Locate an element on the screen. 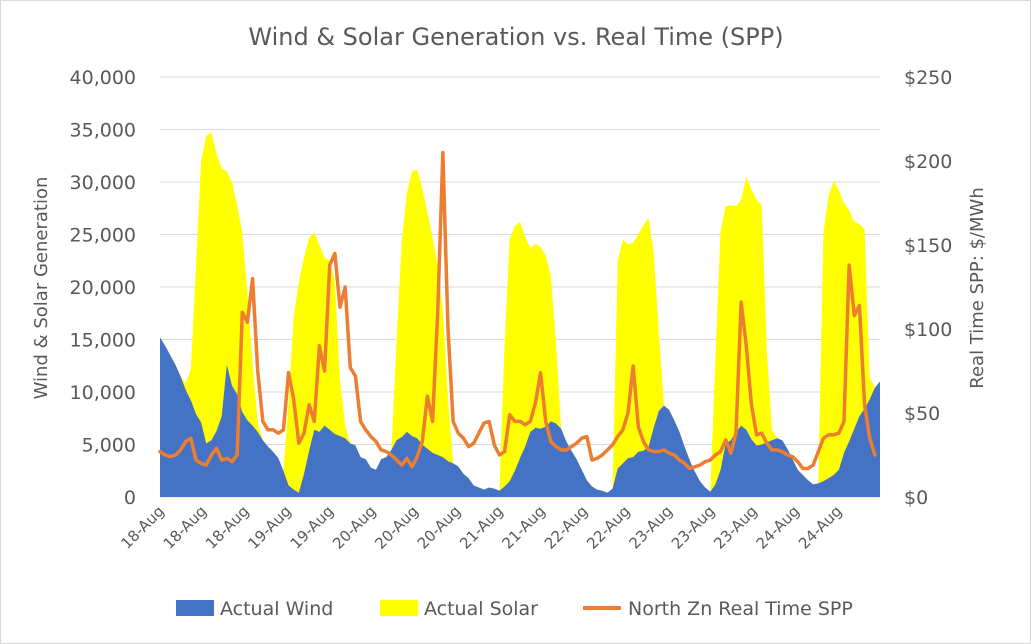  y2-tick-label: $100 is located at coordinates (928, 330).